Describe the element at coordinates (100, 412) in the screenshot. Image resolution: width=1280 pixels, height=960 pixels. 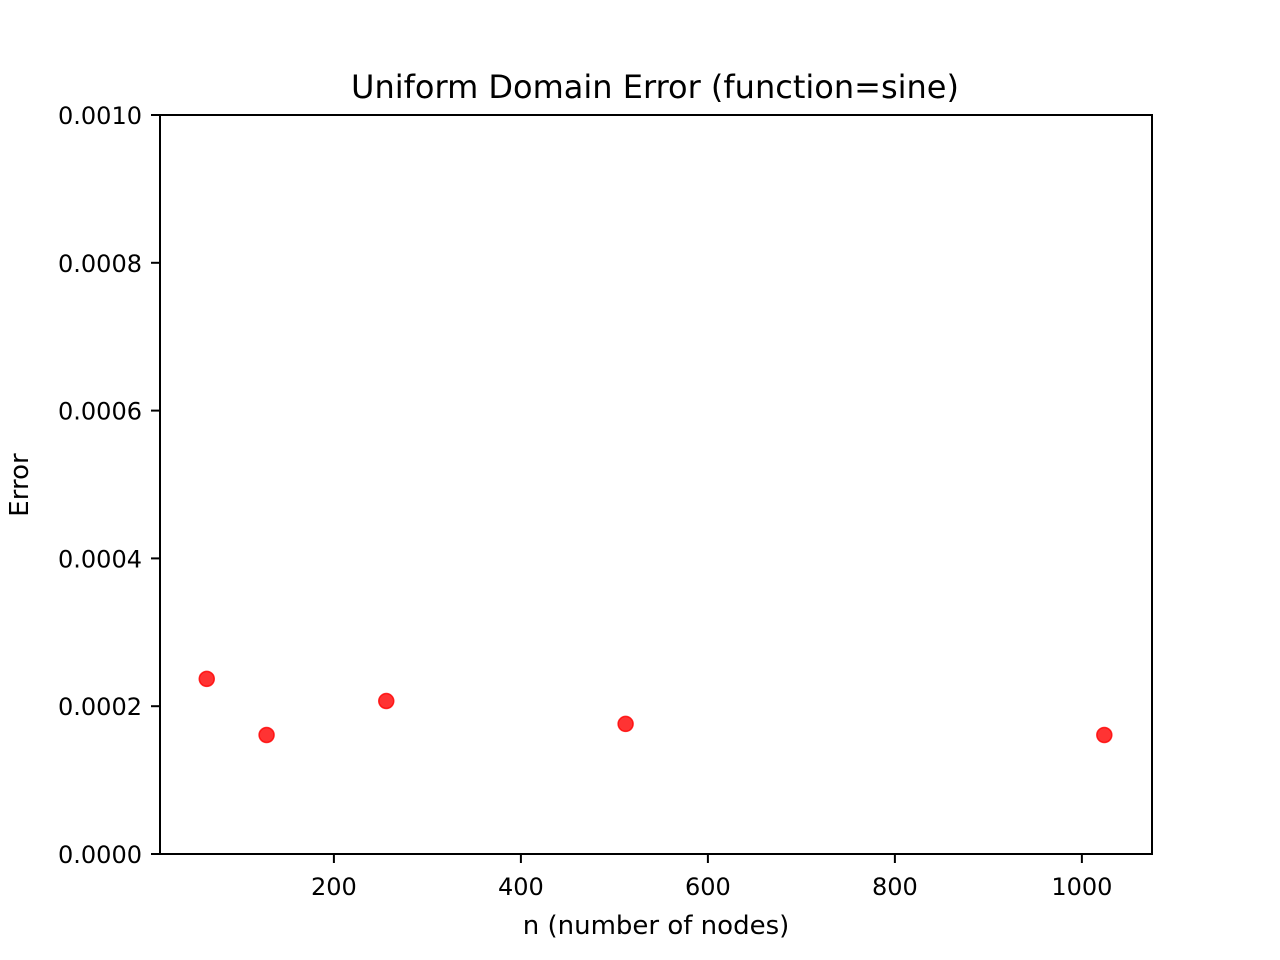
I see `y-tick-label: 0.0006` at that location.